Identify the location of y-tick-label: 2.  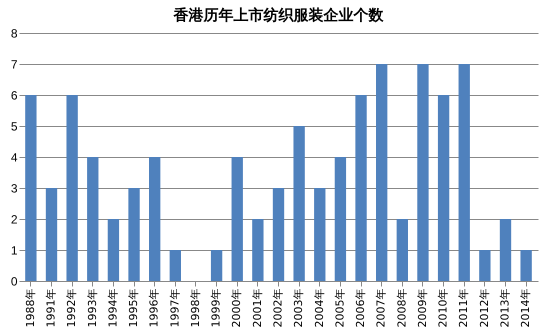
(14, 219).